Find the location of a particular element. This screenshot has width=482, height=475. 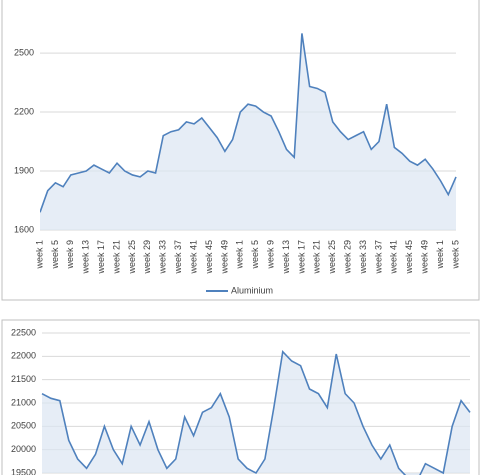

legend-label: Aluminium is located at coordinates (252, 290).